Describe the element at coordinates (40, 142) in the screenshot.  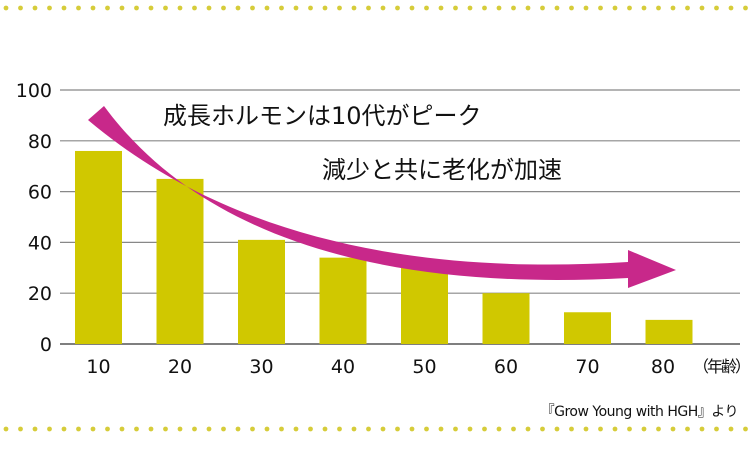
I see `y-tick-label: 80` at that location.